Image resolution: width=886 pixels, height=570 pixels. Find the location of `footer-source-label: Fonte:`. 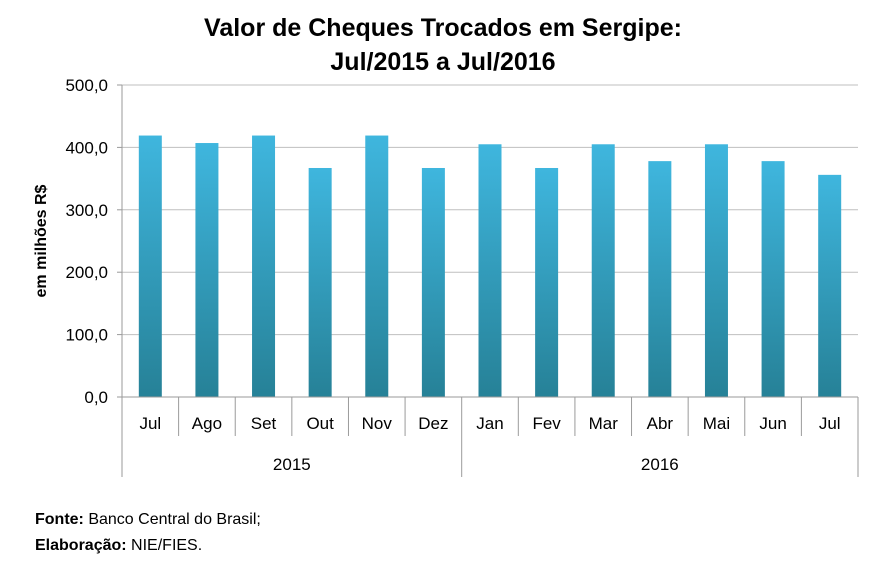

footer-source-label: Fonte: is located at coordinates (59, 519).